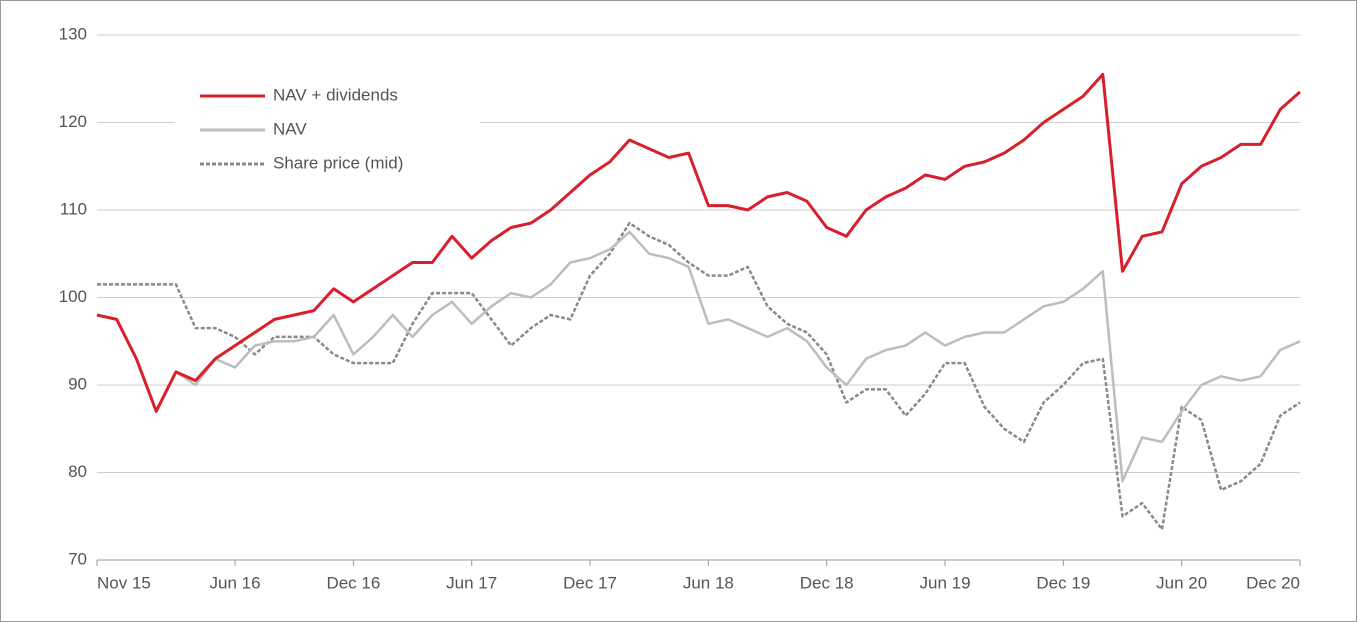 The image size is (1357, 622). What do you see at coordinates (290, 128) in the screenshot?
I see `legend-label: NAV` at bounding box center [290, 128].